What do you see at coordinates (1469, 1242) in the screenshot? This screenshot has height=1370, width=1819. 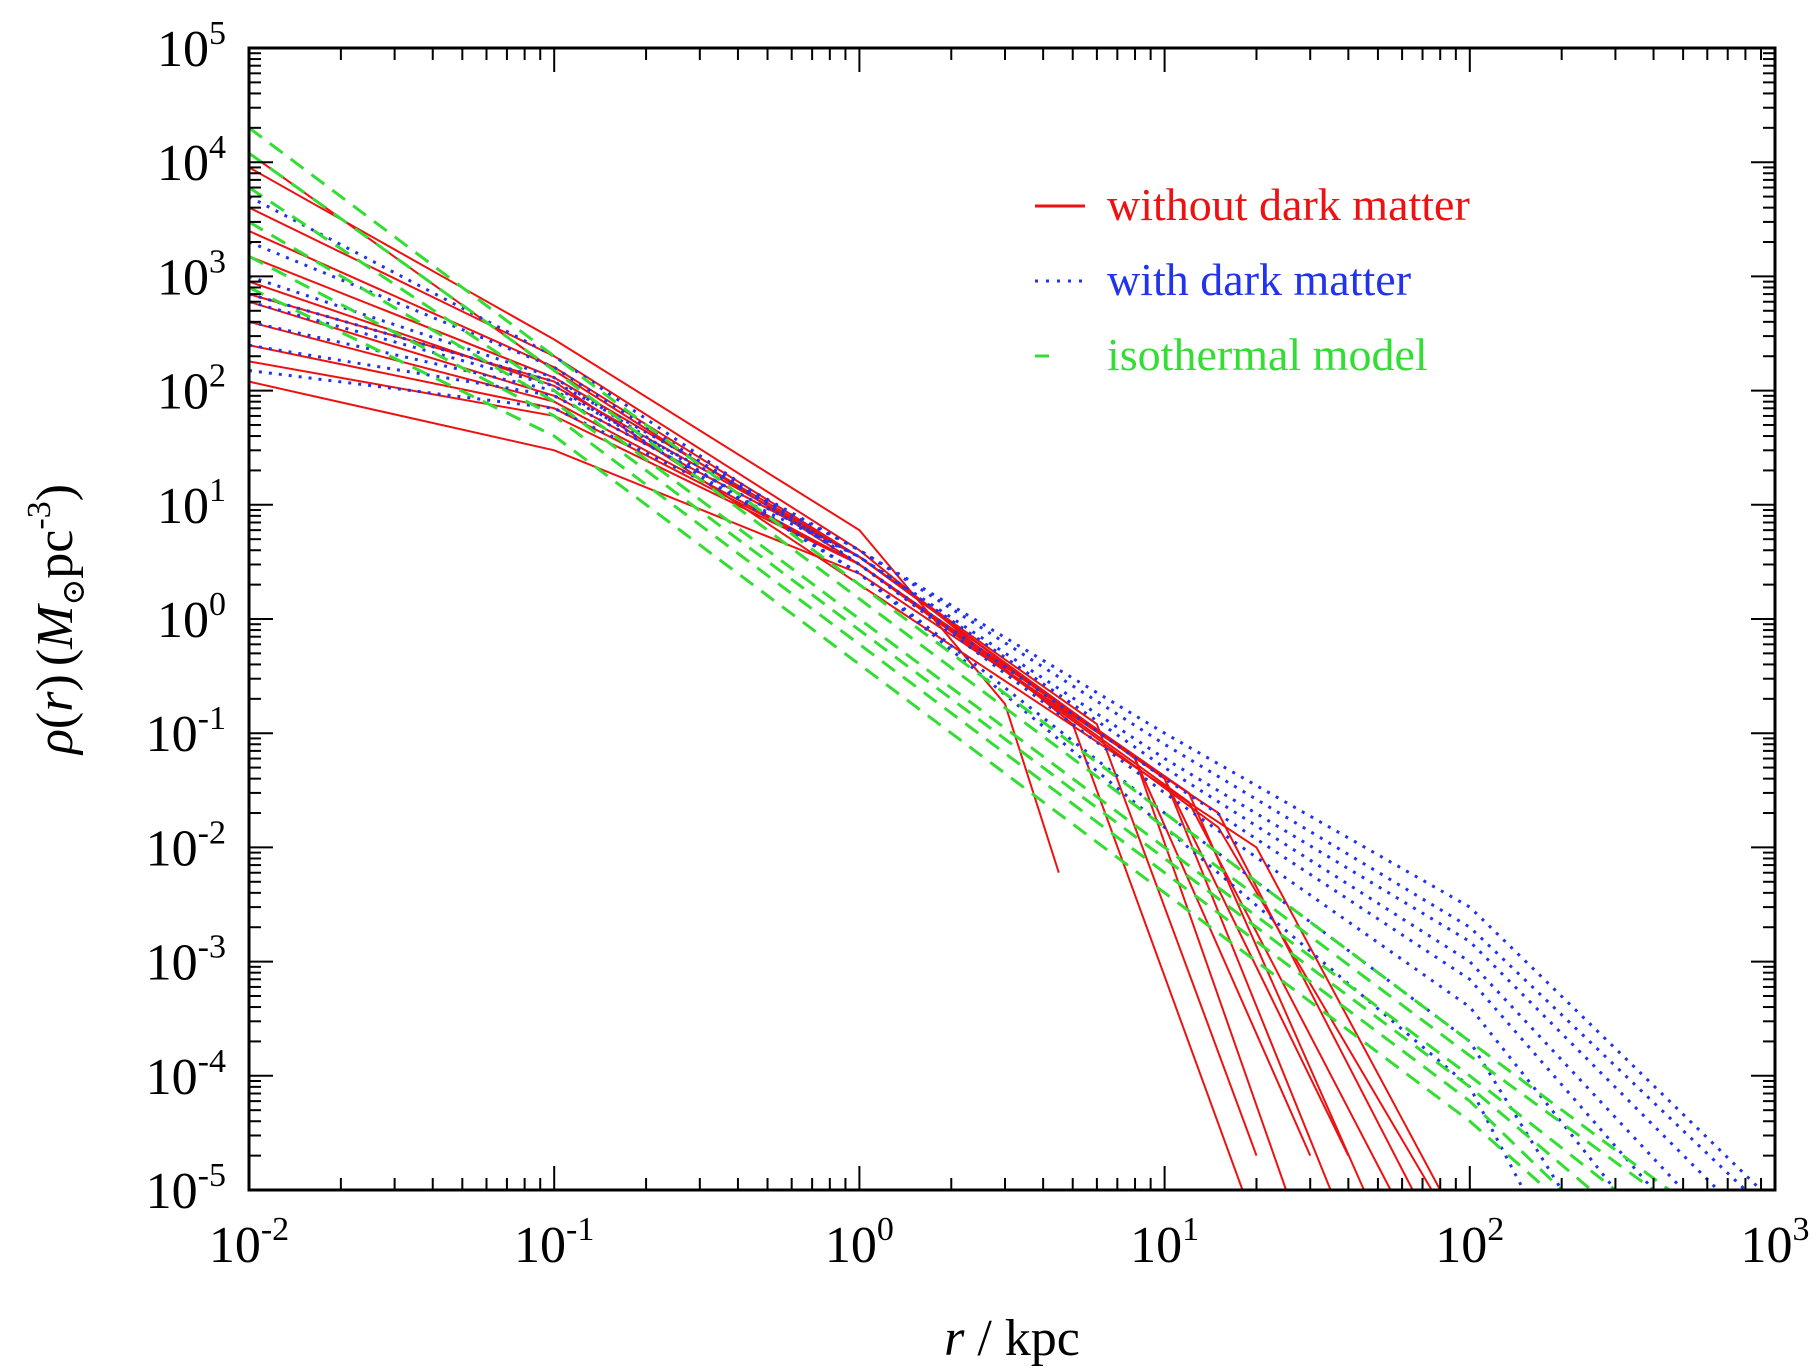 I see `x-tick-label: 10²` at bounding box center [1469, 1242].